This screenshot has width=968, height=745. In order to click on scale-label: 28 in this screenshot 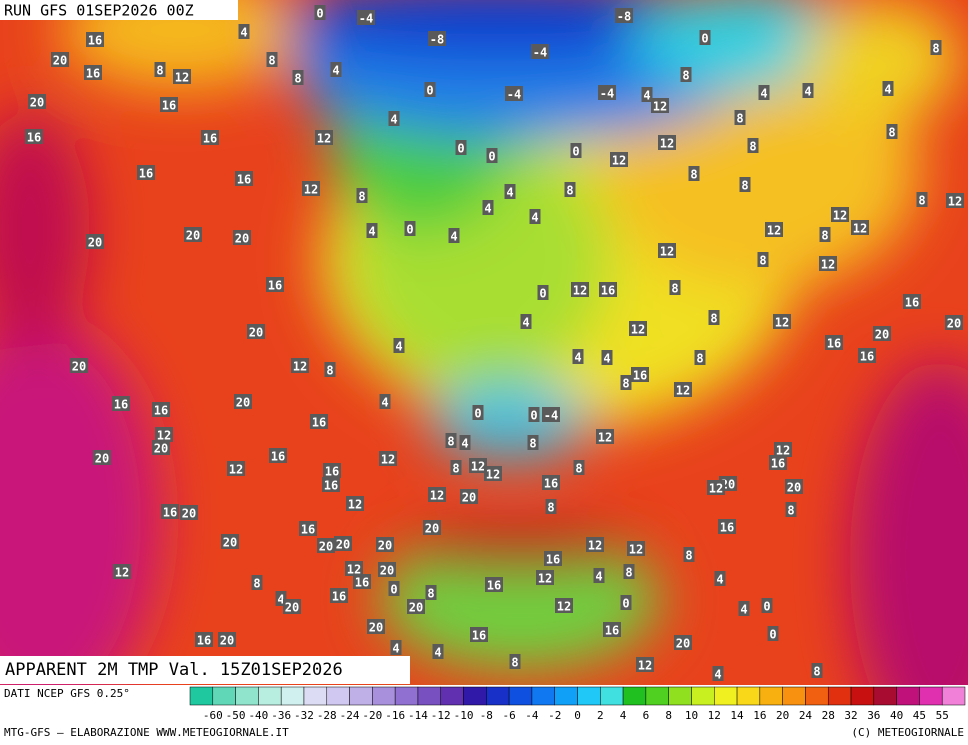, I will do `click(828, 715)`.